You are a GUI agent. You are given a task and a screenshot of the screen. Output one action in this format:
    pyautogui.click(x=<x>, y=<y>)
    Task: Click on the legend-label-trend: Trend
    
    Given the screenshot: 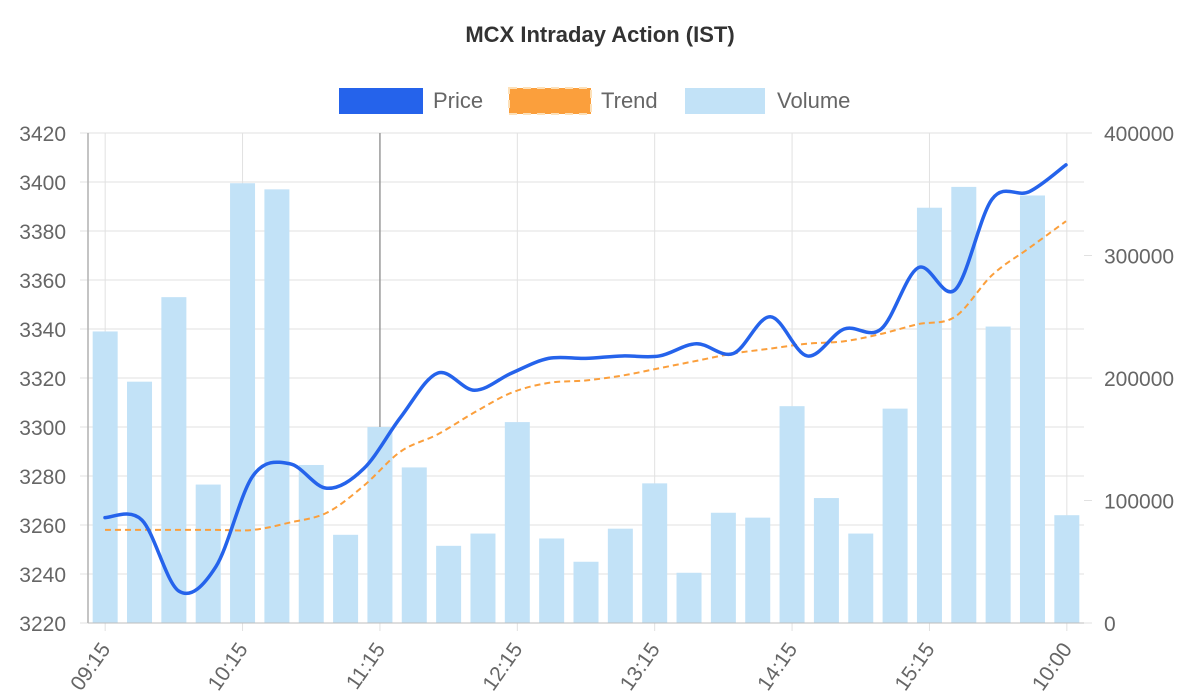 What is the action you would take?
    pyautogui.click(x=629, y=100)
    